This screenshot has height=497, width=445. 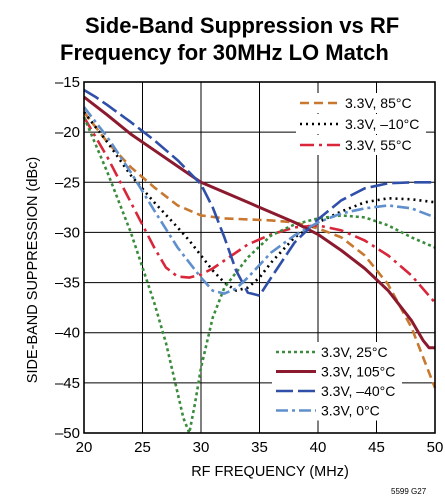 I want to click on y-tick-label: –45, so click(x=67, y=383).